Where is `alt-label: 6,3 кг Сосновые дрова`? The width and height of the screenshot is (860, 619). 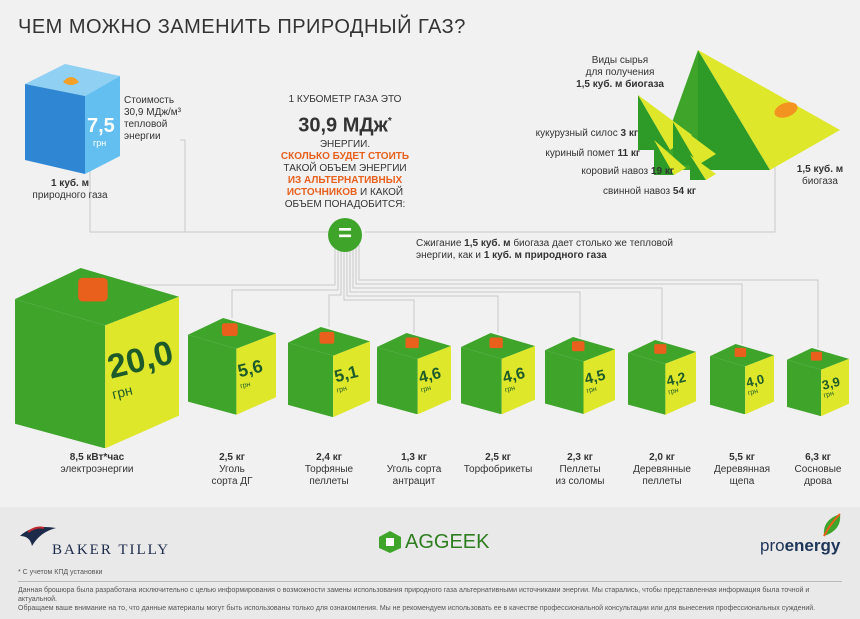
alt-label: 6,3 кг Сосновые дрова is located at coordinates (816, 470).